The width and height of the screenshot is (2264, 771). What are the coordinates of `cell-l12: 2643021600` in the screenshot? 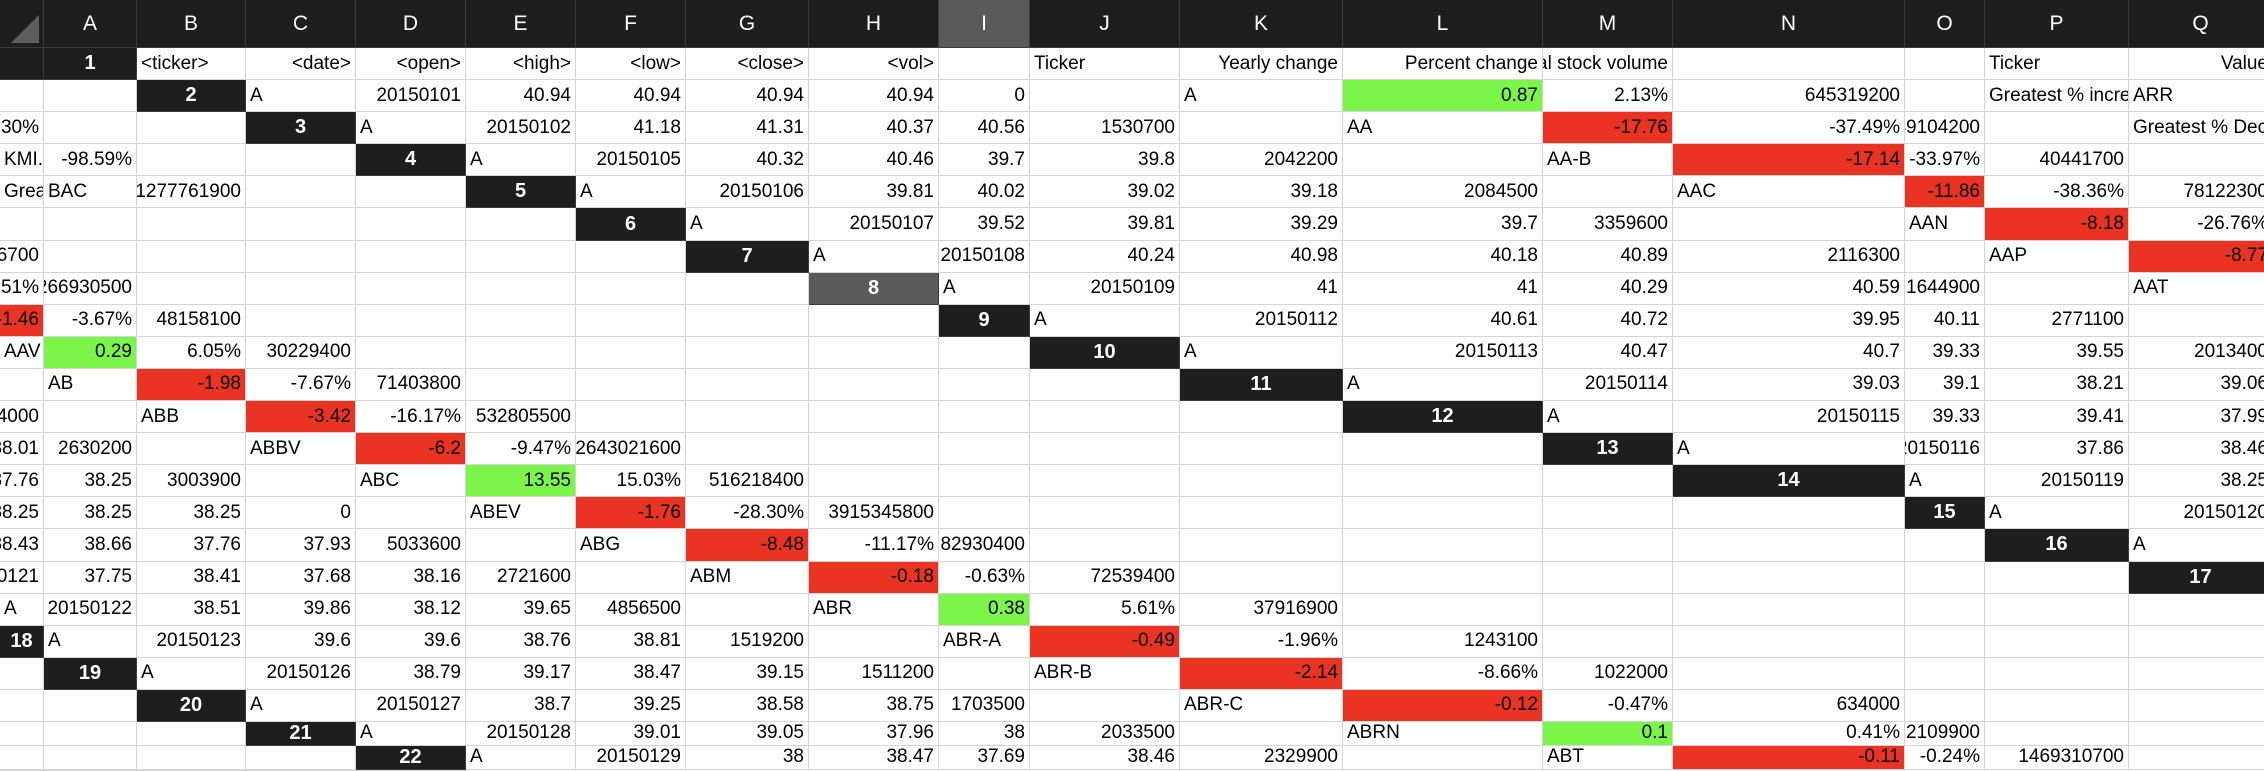 It's located at (631, 449).